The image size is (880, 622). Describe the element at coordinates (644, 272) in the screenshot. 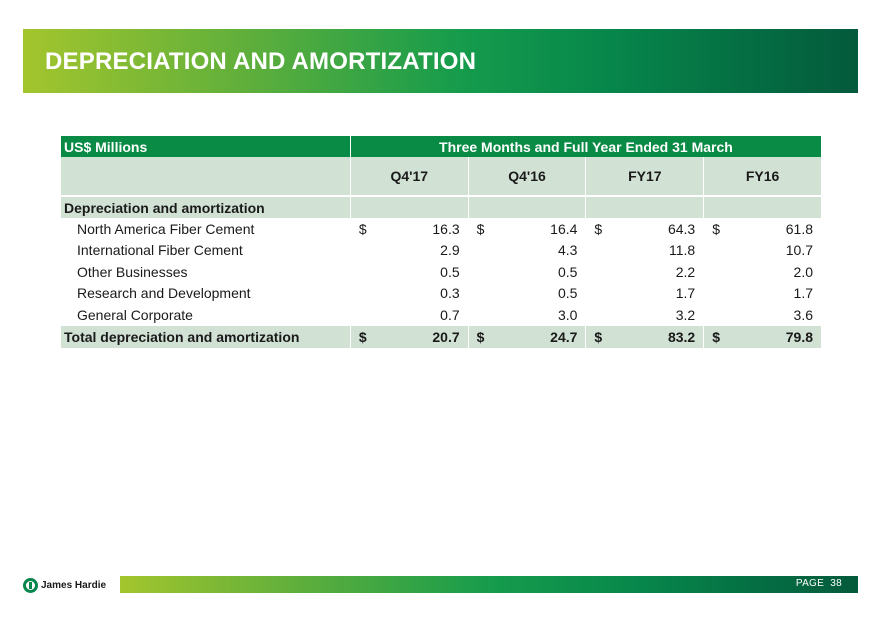

I see `value-cell: 2.2` at that location.